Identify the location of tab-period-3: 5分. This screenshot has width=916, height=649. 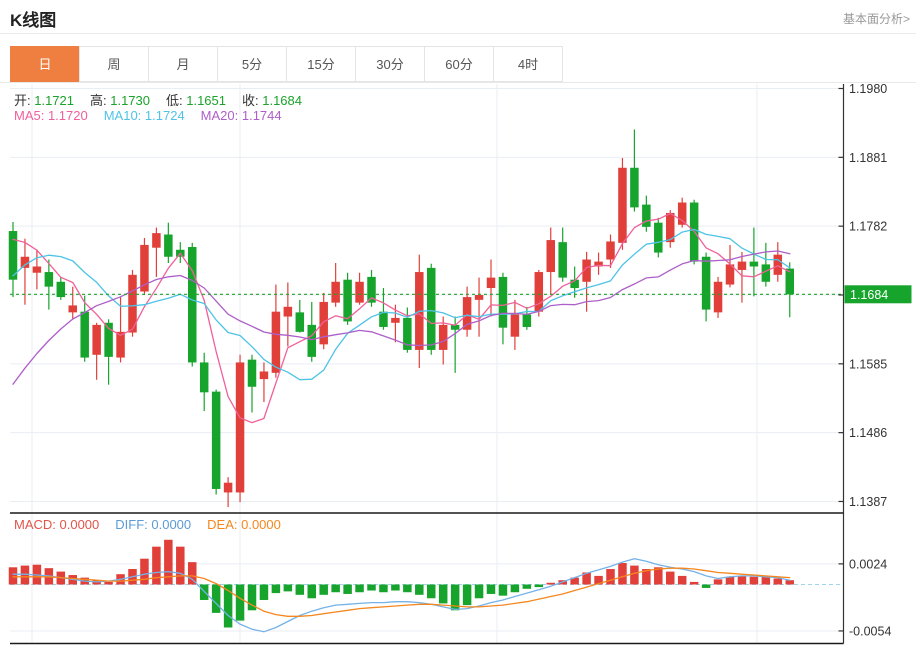
(252, 64).